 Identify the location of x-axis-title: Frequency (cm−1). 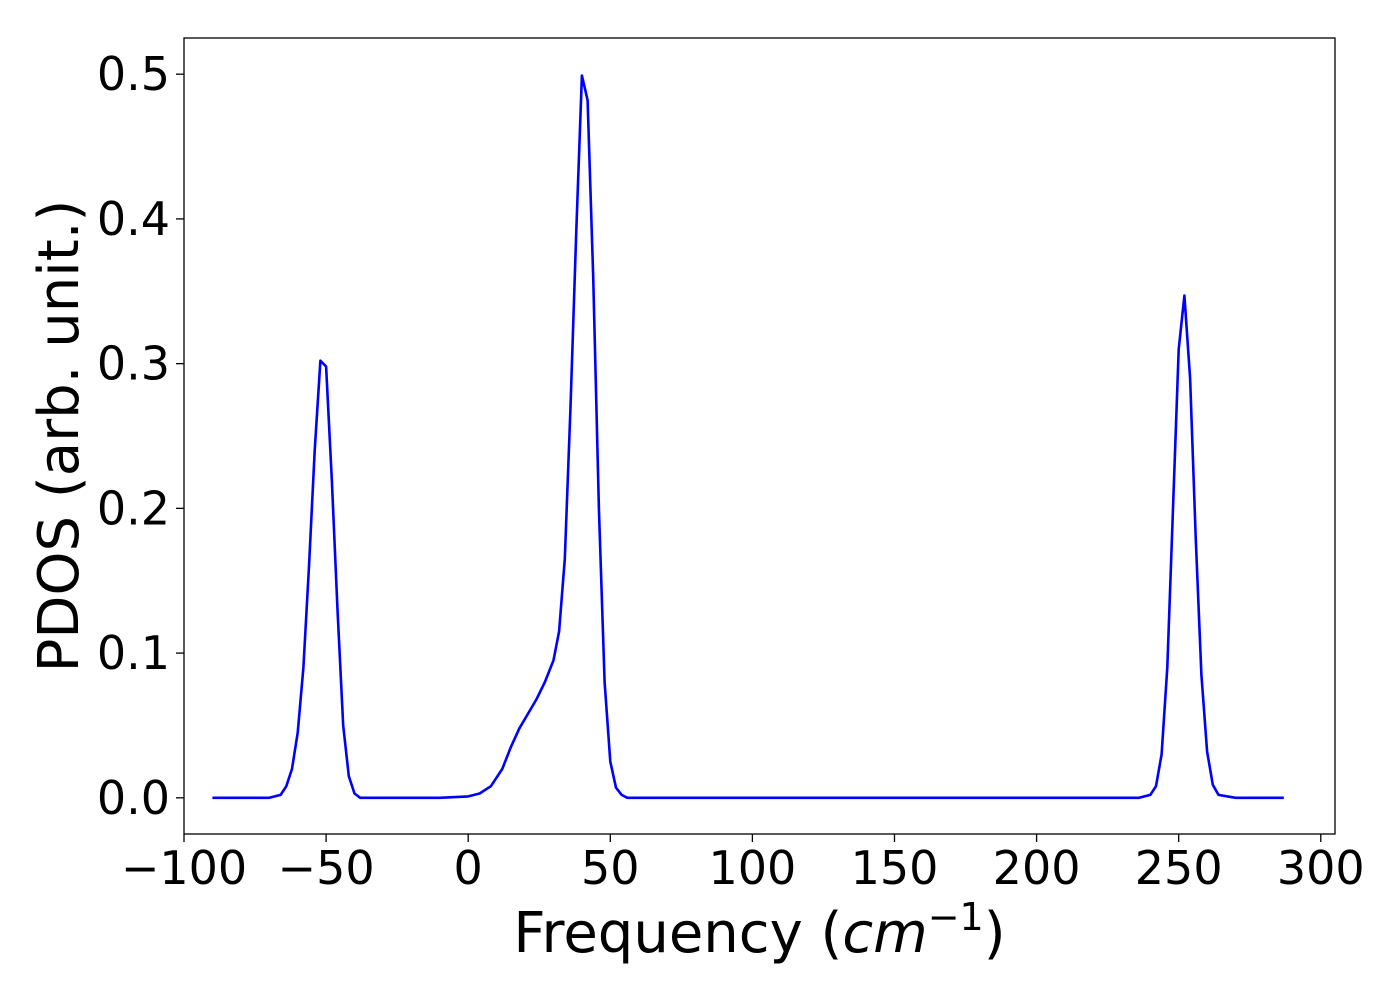
(759, 930).